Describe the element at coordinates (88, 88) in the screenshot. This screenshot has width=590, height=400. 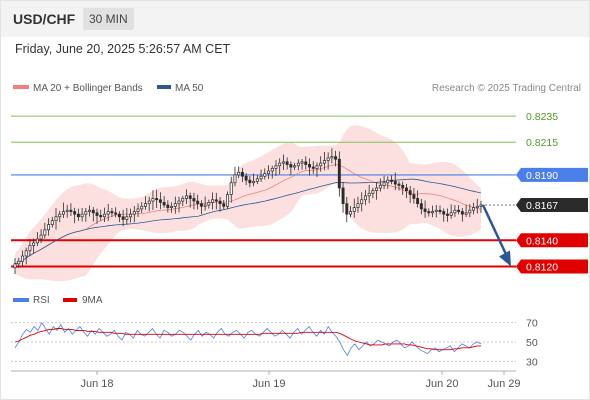
I see `bollinger-legend-label: MA 20 + Bollinger Bands` at that location.